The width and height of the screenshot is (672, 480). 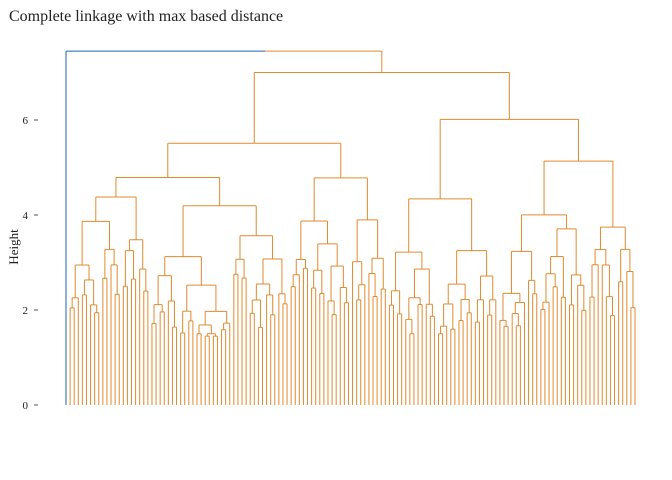 What do you see at coordinates (26, 121) in the screenshot?
I see `y-tick-label: 6` at bounding box center [26, 121].